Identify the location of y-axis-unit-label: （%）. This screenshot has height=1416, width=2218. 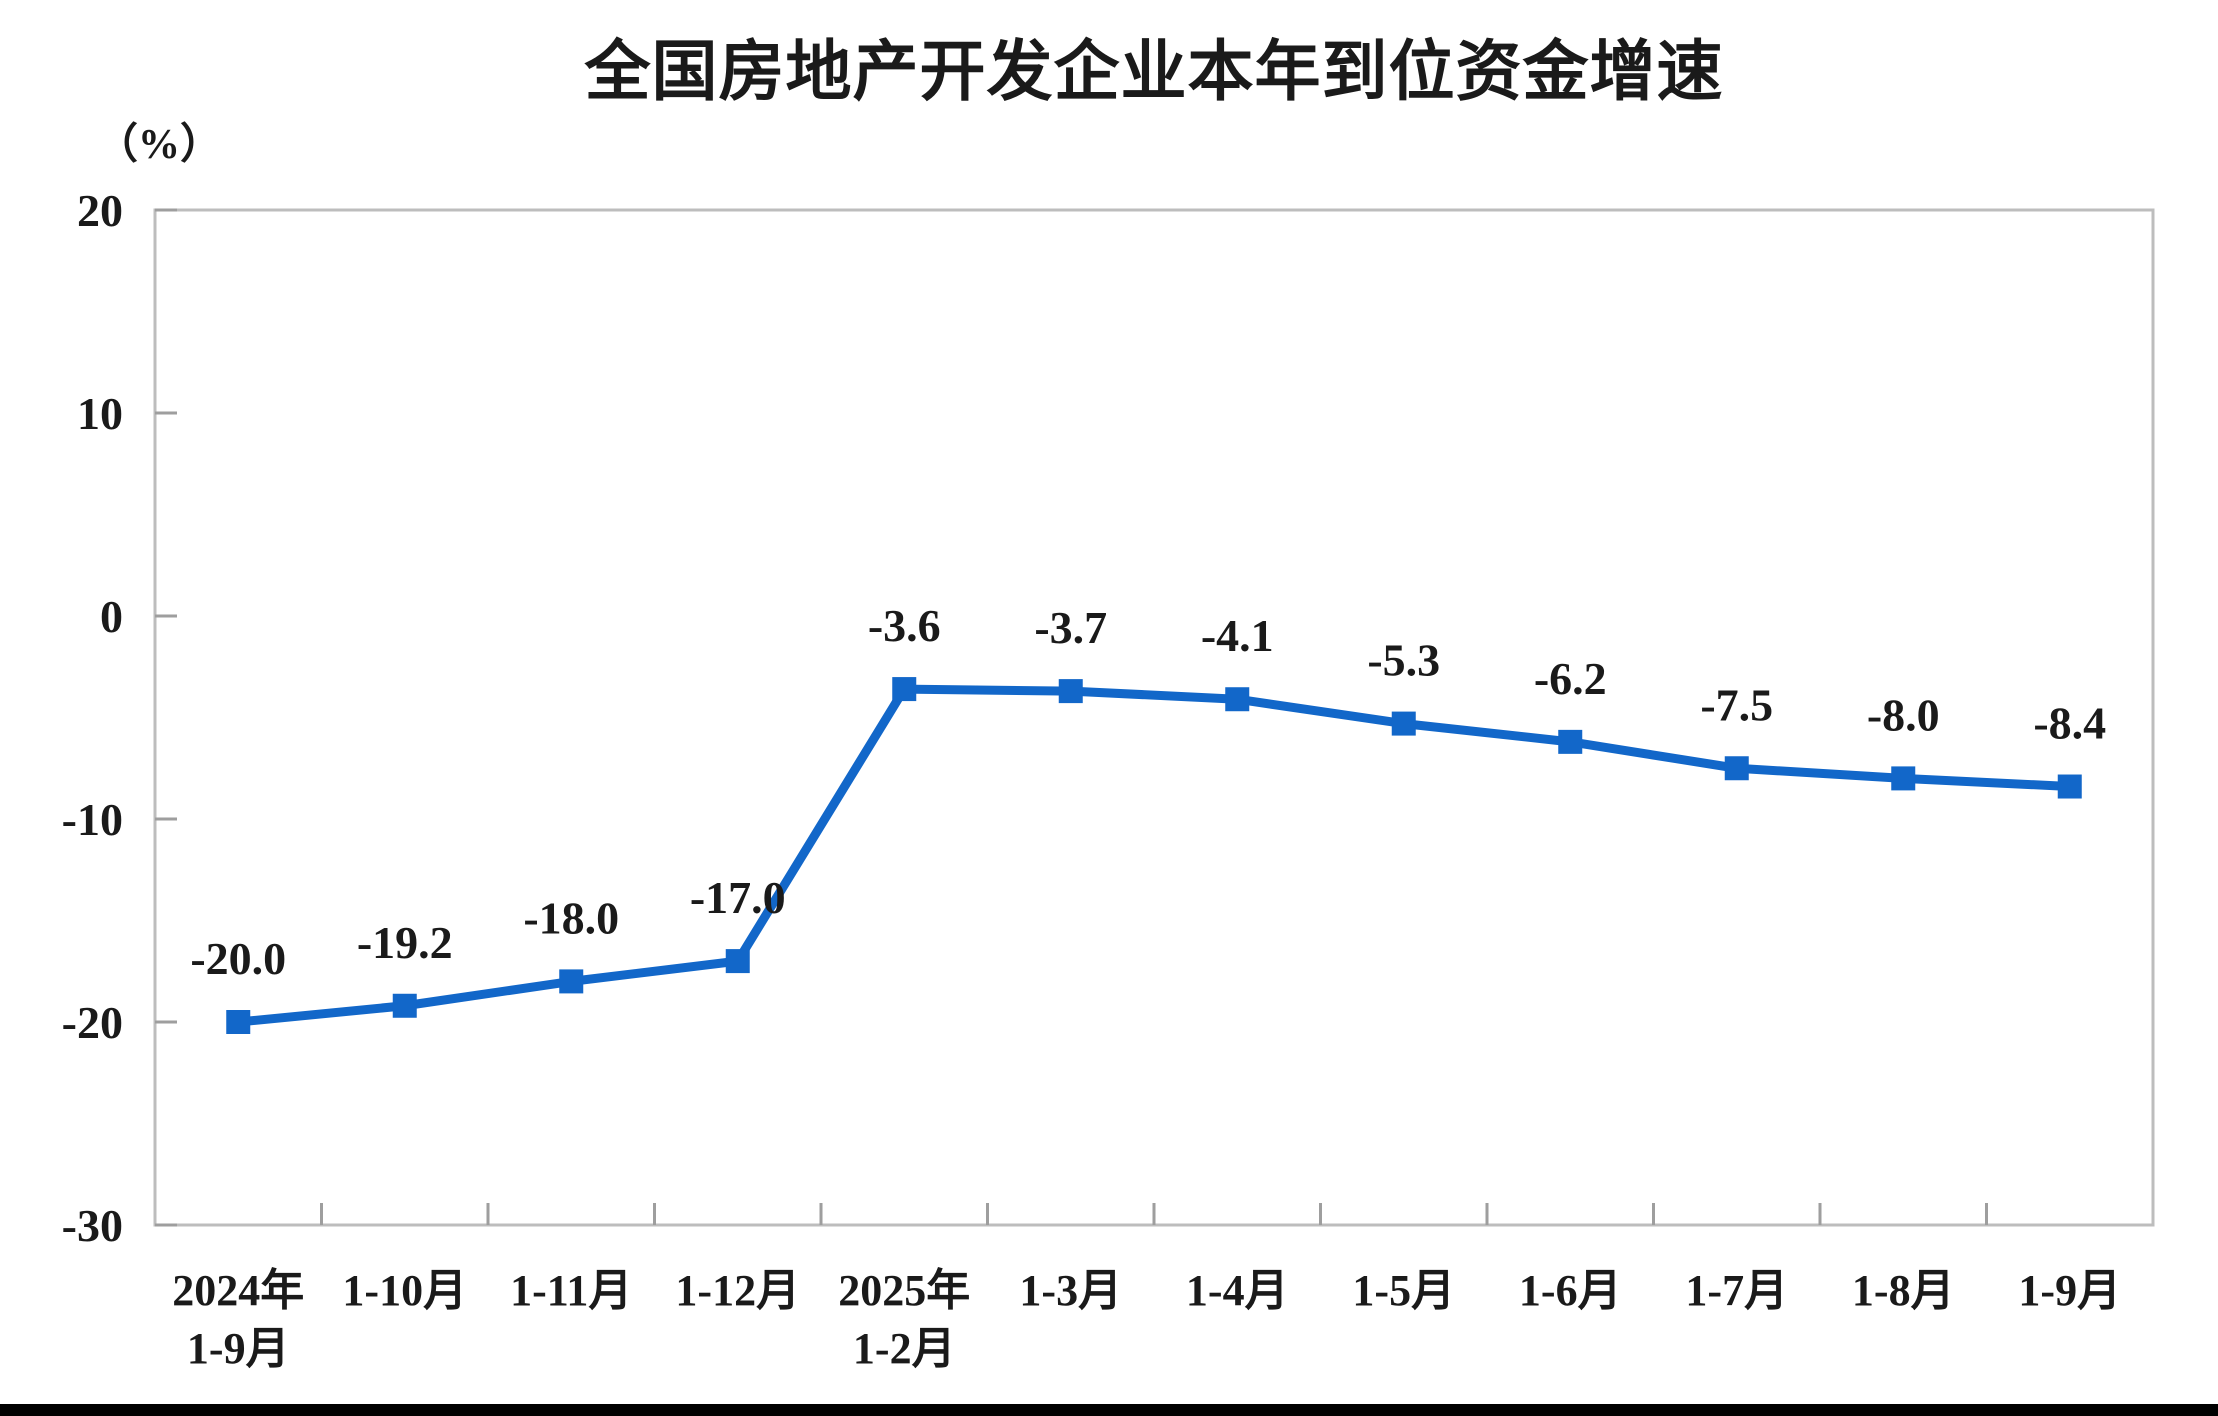
(159, 145).